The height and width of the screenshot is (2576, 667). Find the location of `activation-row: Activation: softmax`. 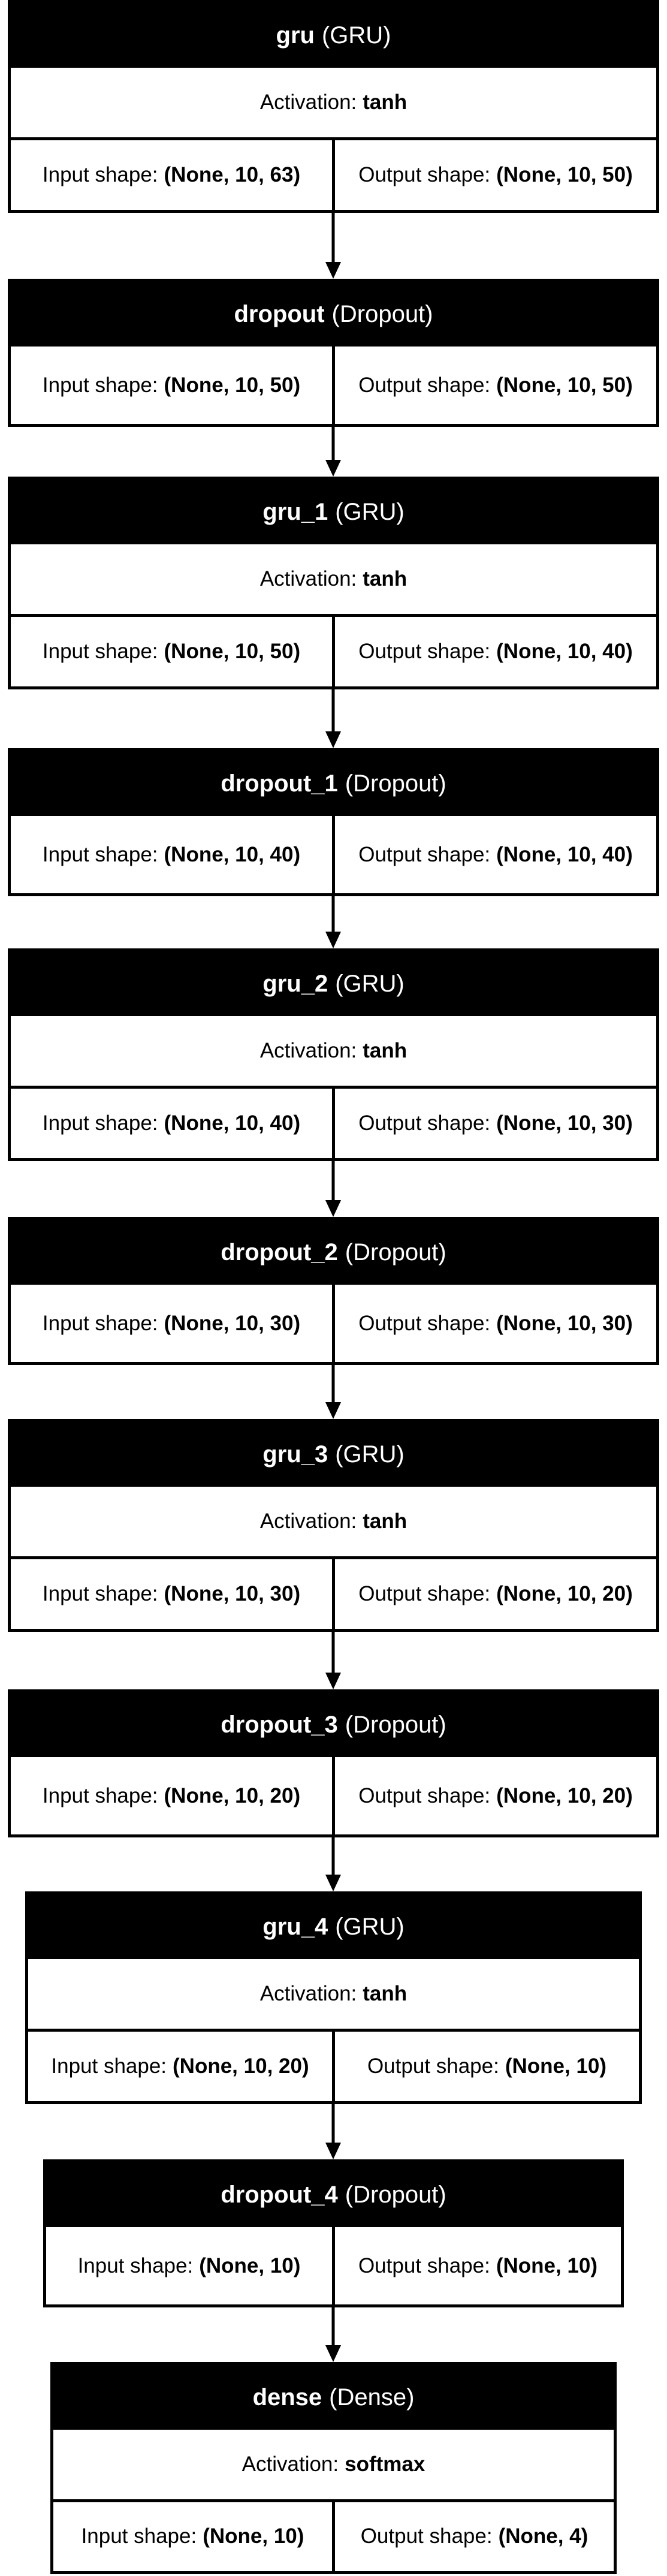

activation-row: Activation: softmax is located at coordinates (333, 2466).